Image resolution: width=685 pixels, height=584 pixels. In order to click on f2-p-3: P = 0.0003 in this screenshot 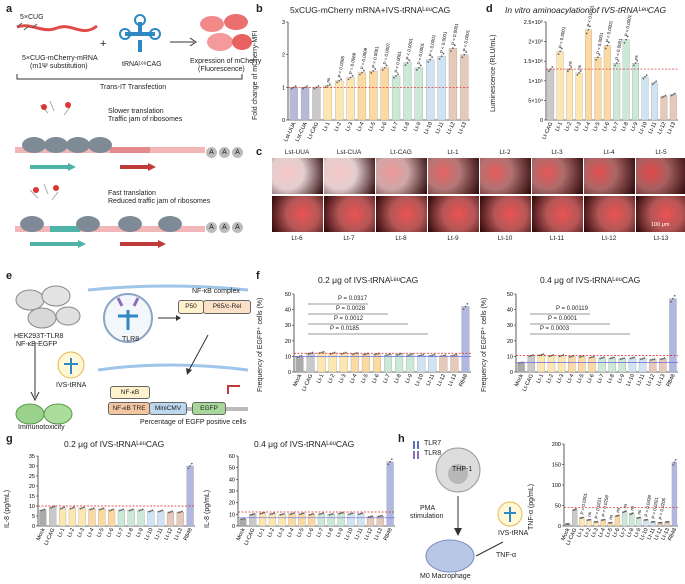, I will do `click(555, 329)`.